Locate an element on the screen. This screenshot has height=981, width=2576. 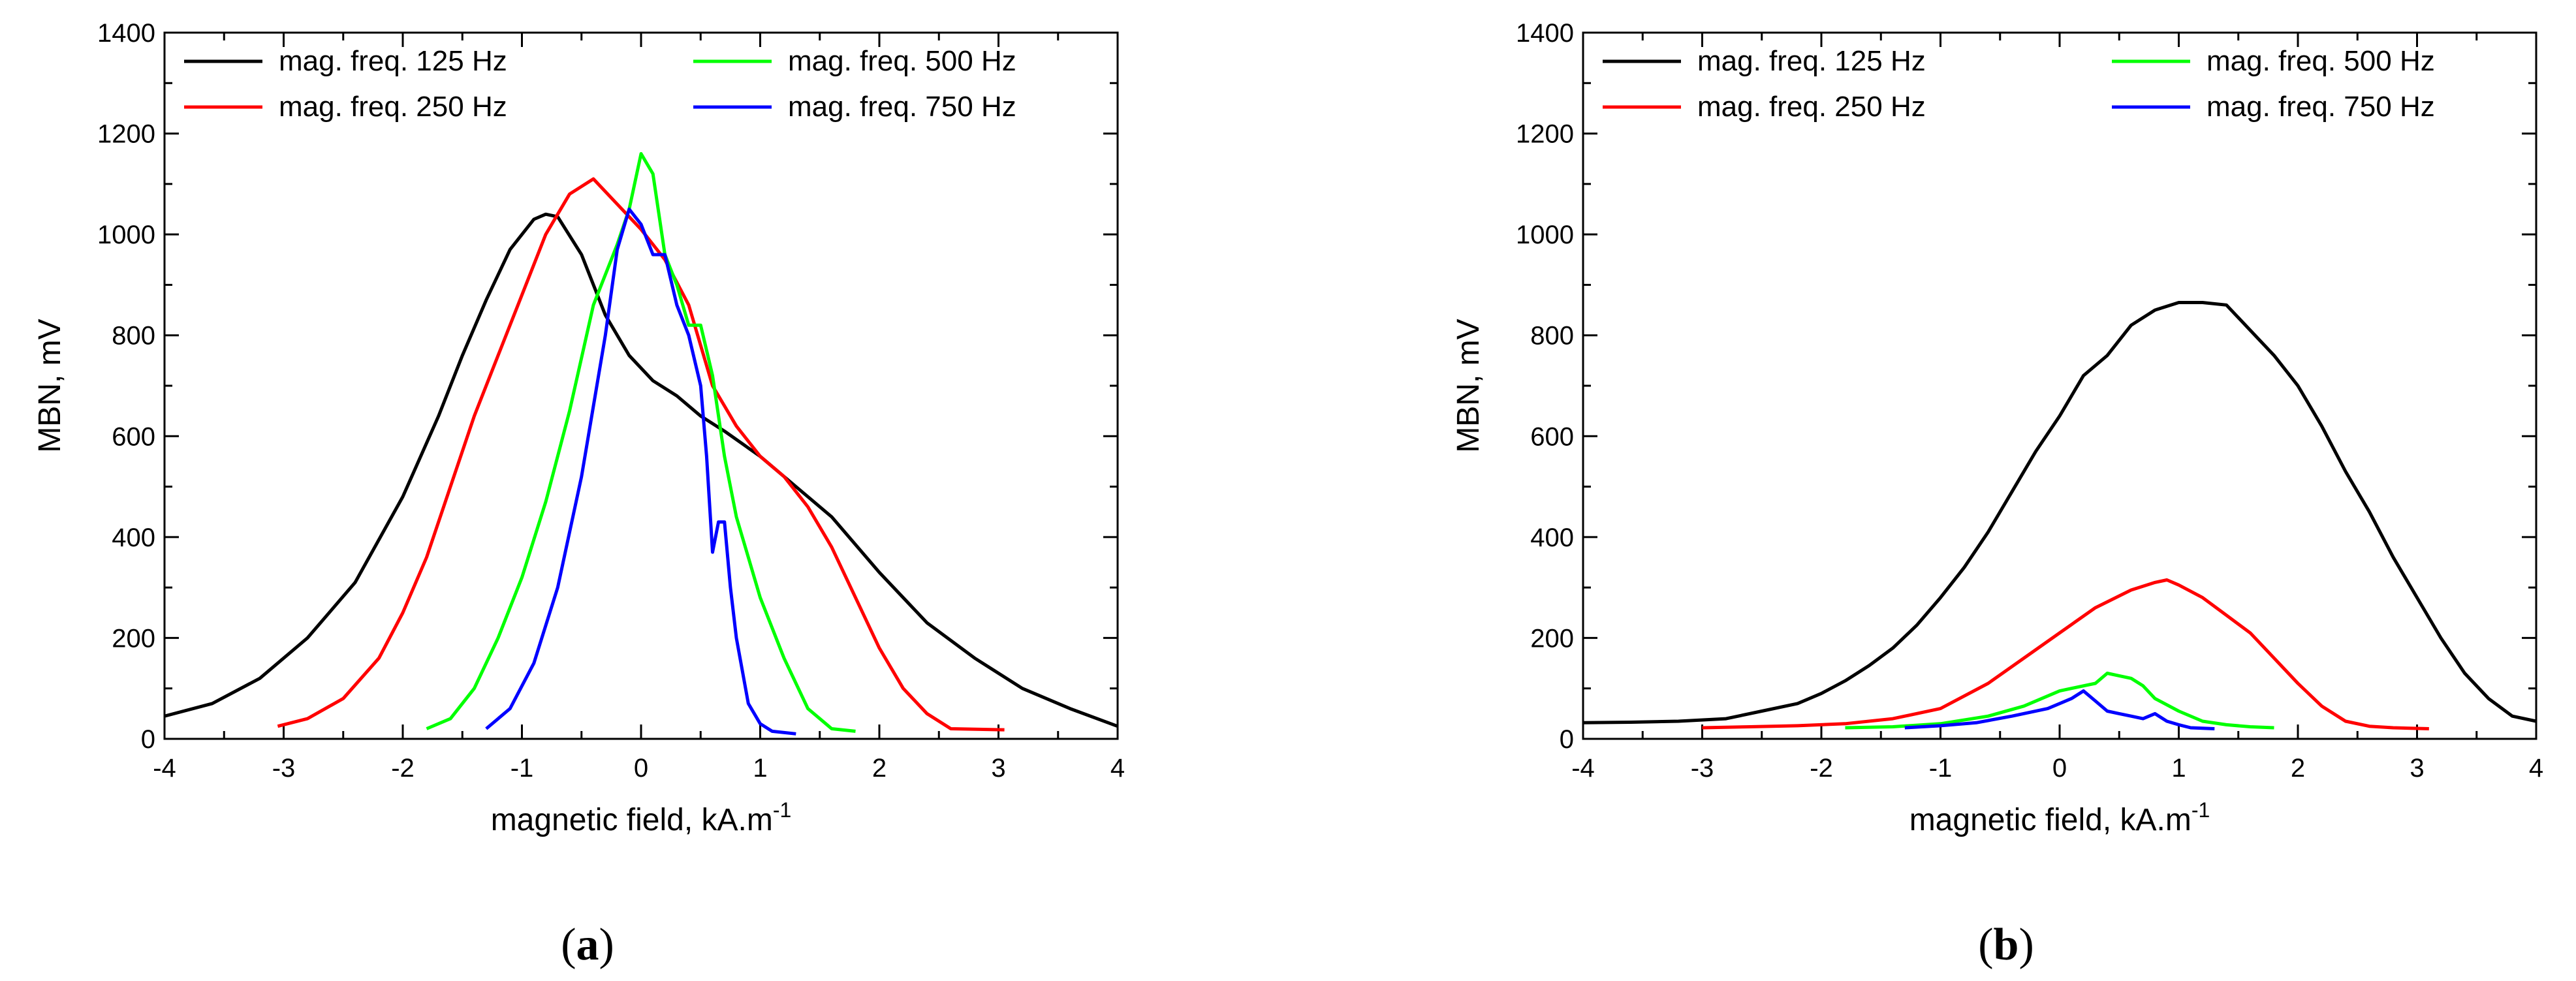
panel-label-letter: a is located at coordinates (587, 945).